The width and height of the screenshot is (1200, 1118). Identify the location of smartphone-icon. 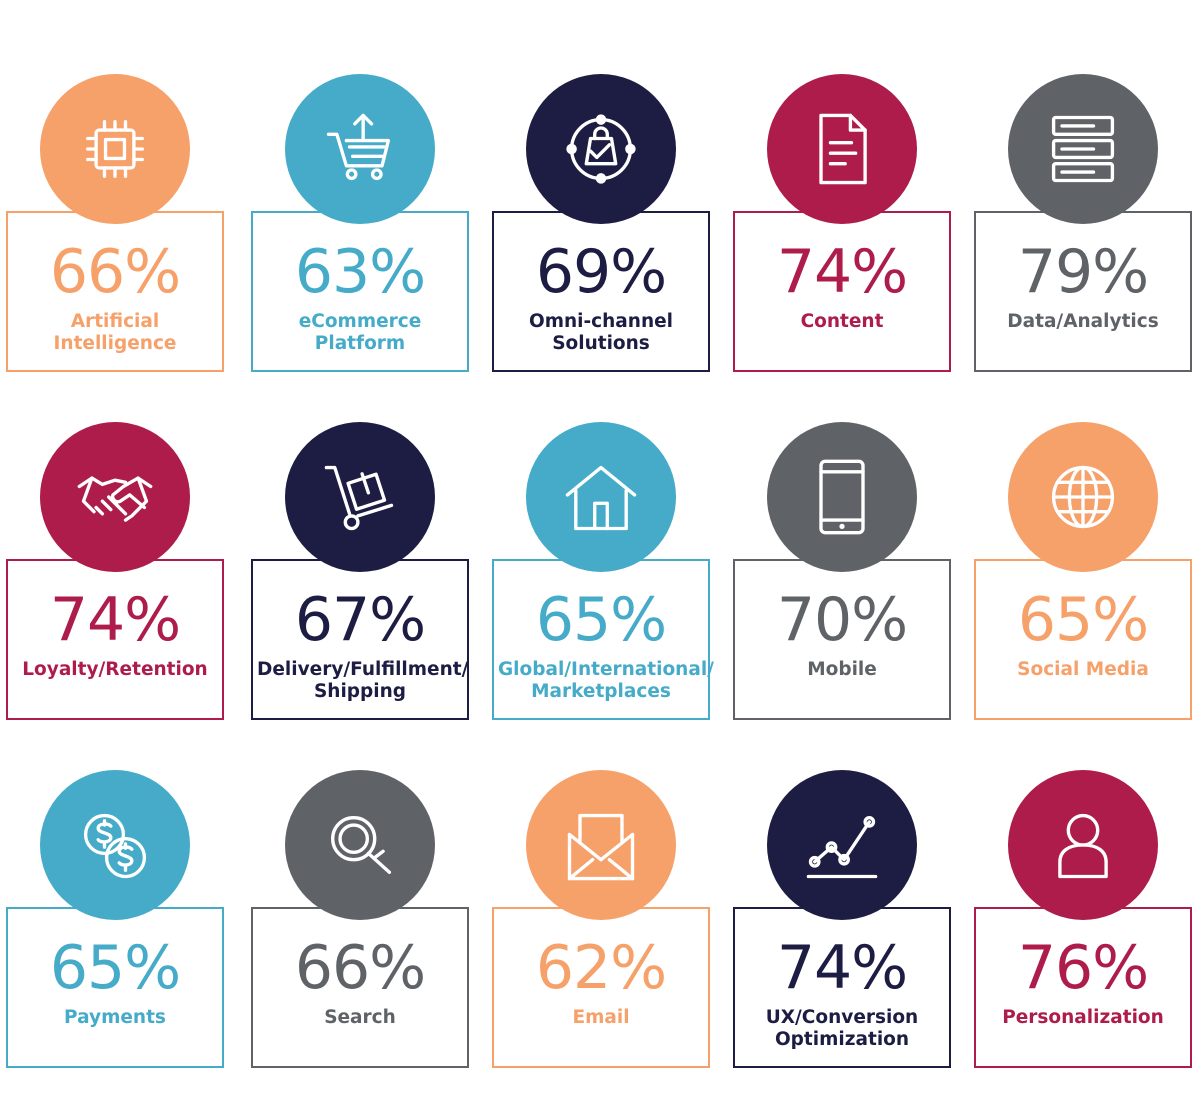
(842, 497).